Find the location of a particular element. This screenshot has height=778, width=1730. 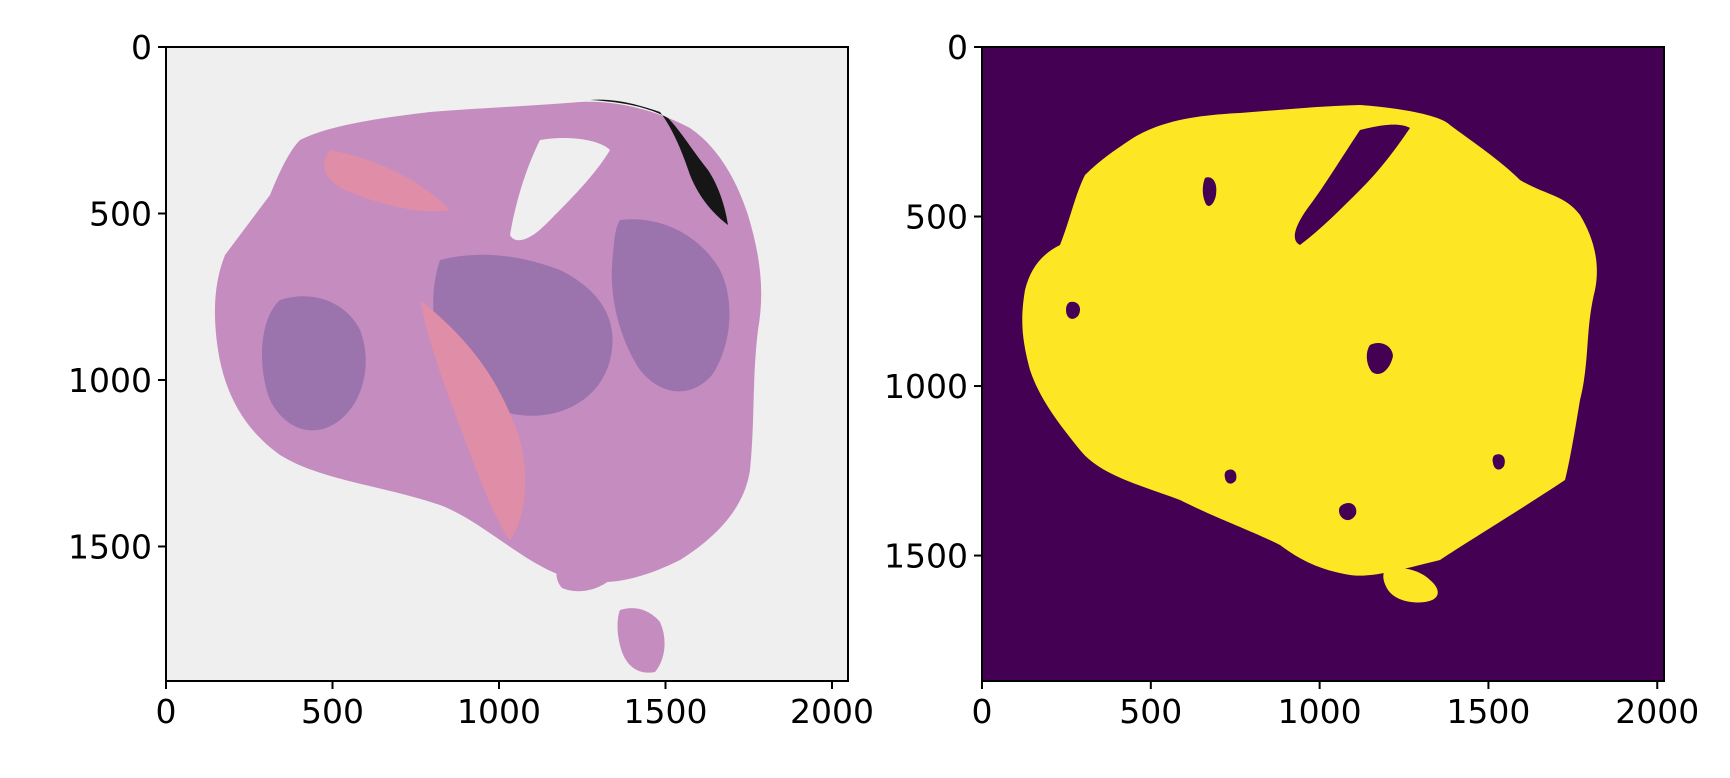

right-y-axis: 0 500 1000 1500 is located at coordinates (933, 302).